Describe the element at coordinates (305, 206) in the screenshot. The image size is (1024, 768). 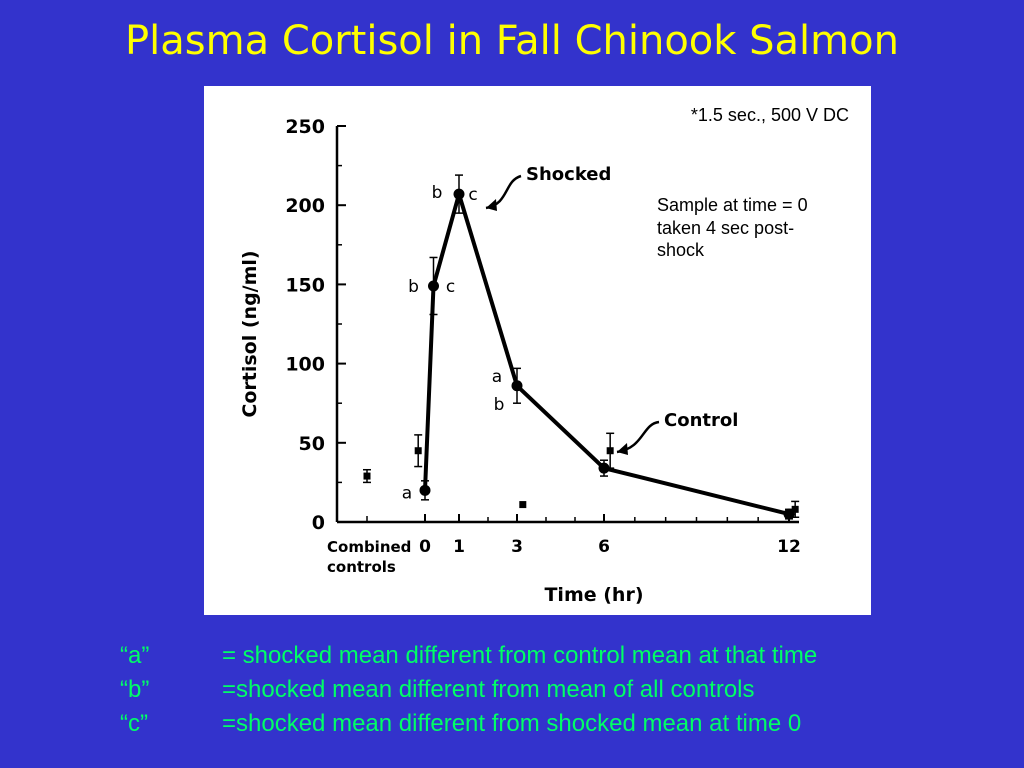
I see `y-tick-label: 200` at that location.